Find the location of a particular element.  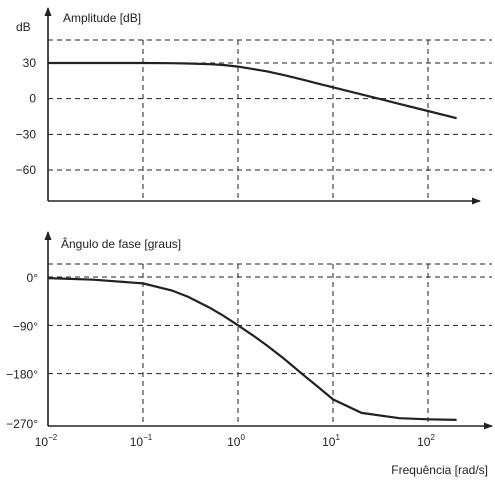

frequency-tick-label: 10⁻¹ is located at coordinates (141, 441).